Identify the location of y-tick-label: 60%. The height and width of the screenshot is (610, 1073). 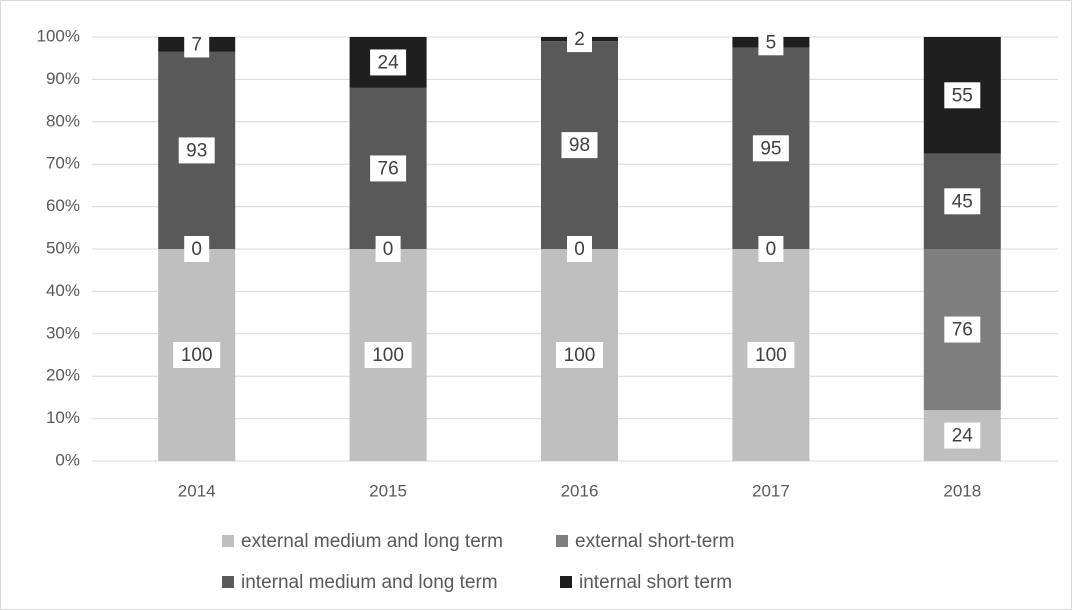
(63, 205).